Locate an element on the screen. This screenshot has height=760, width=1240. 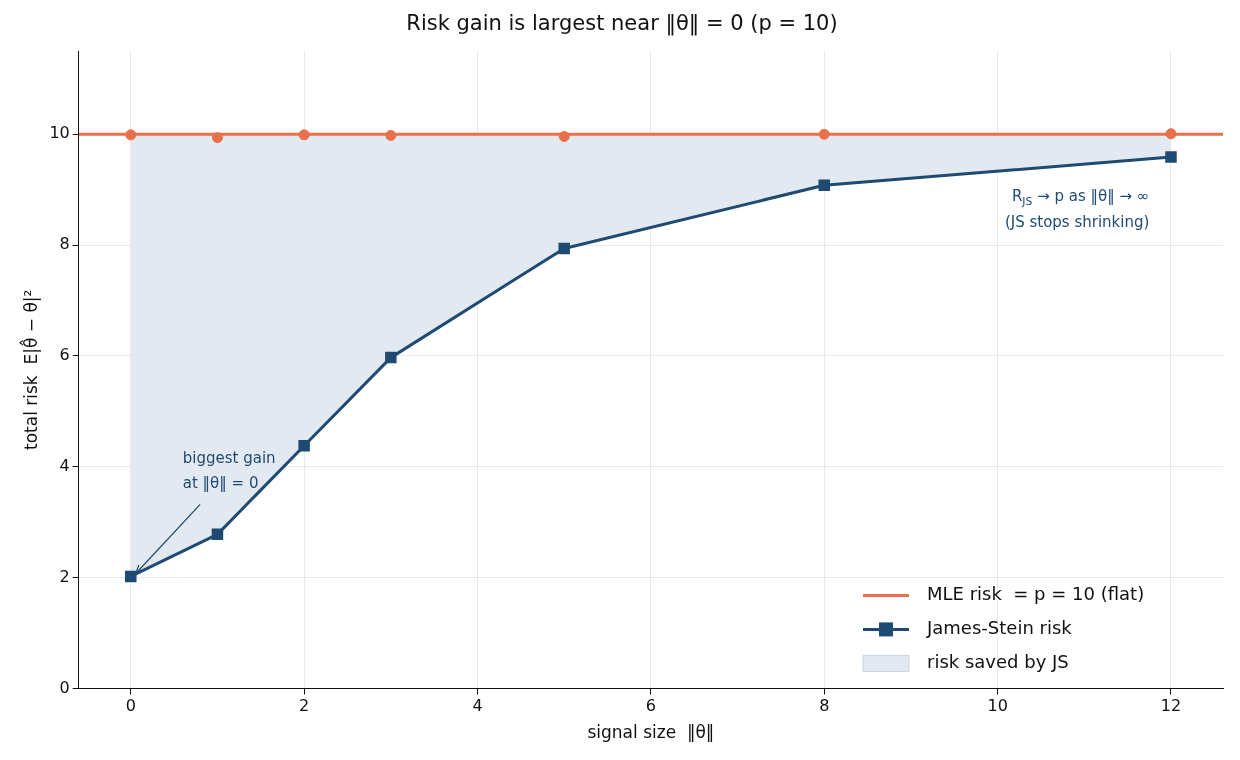
chart-title: Risk gain is largest near ‖θ‖ = 0 (p = 10) is located at coordinates (622, 24).